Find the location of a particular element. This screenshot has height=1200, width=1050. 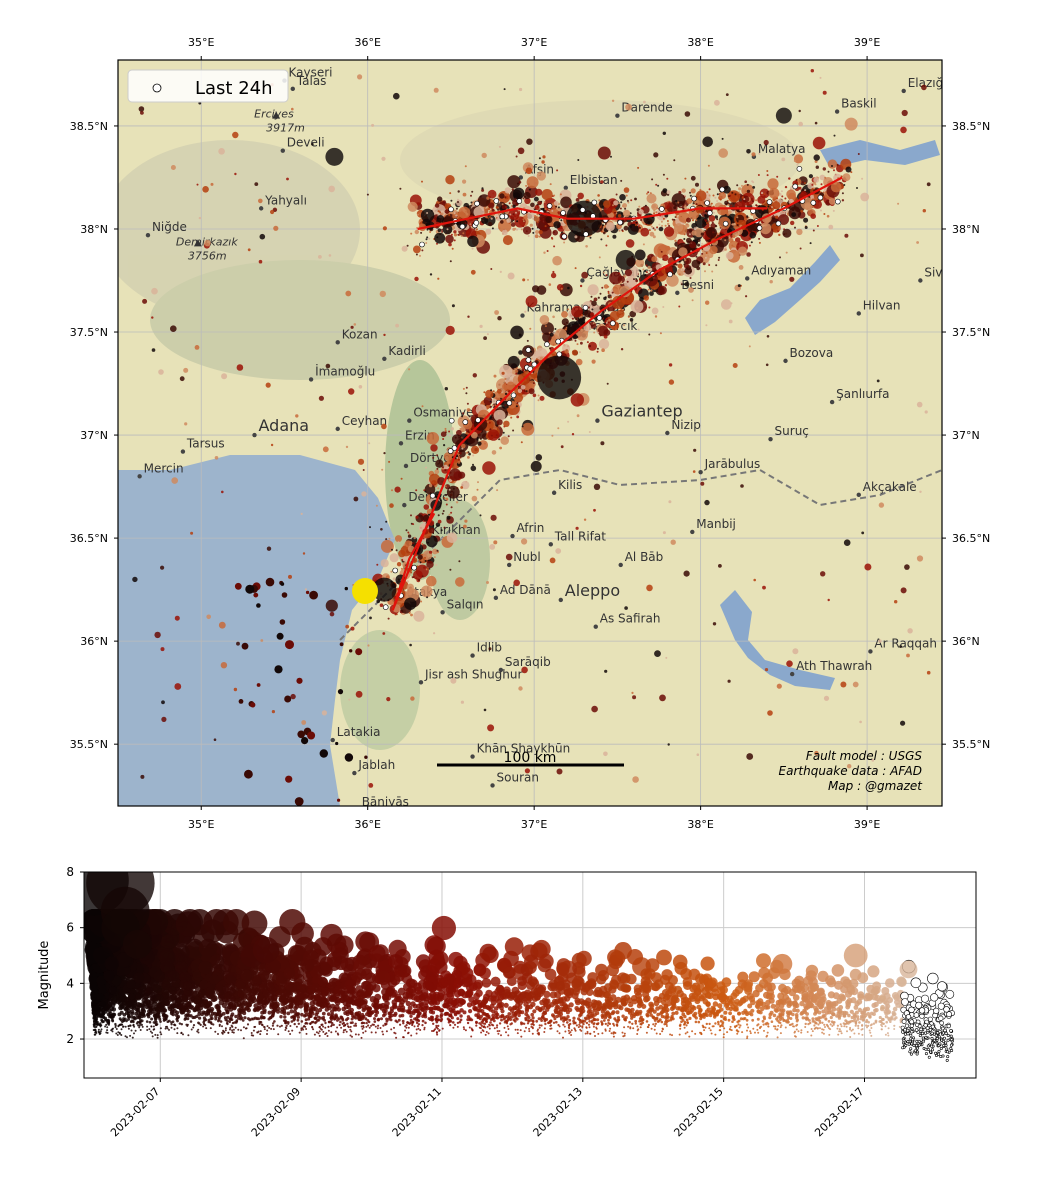

place-label: Ath Thawrah is located at coordinates (834, 666).